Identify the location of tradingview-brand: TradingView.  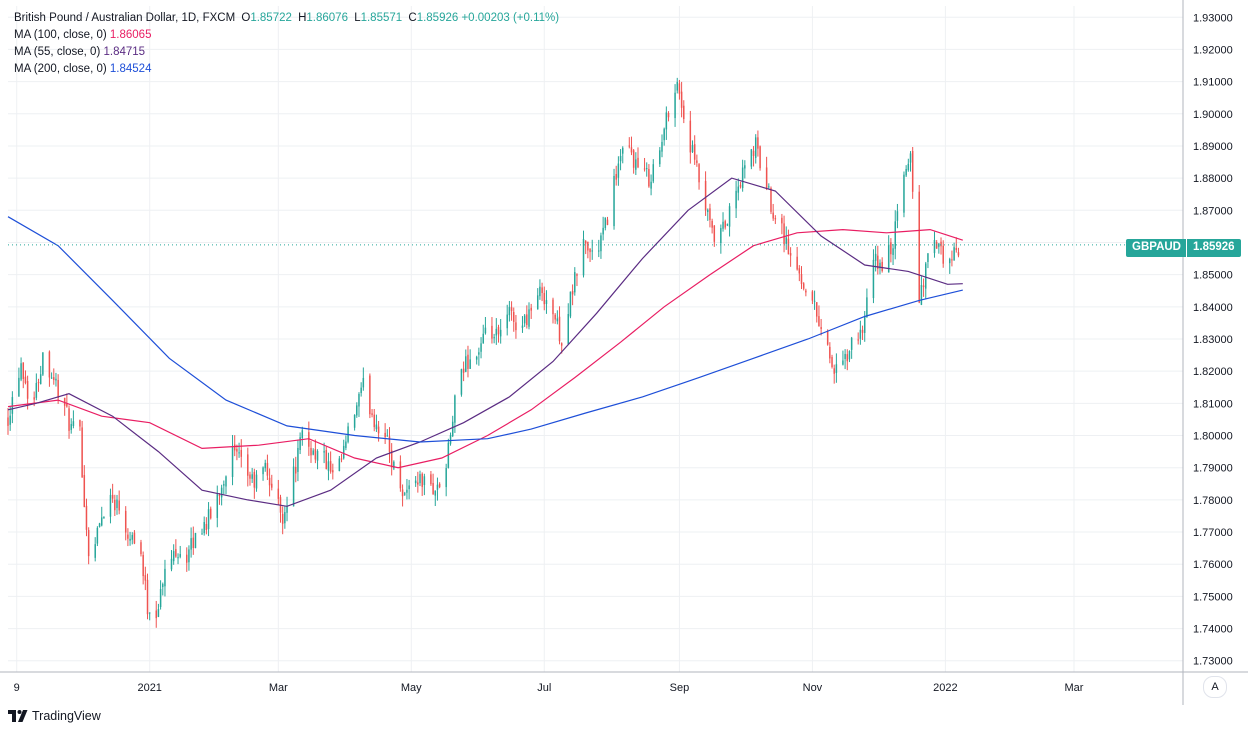
(54, 716).